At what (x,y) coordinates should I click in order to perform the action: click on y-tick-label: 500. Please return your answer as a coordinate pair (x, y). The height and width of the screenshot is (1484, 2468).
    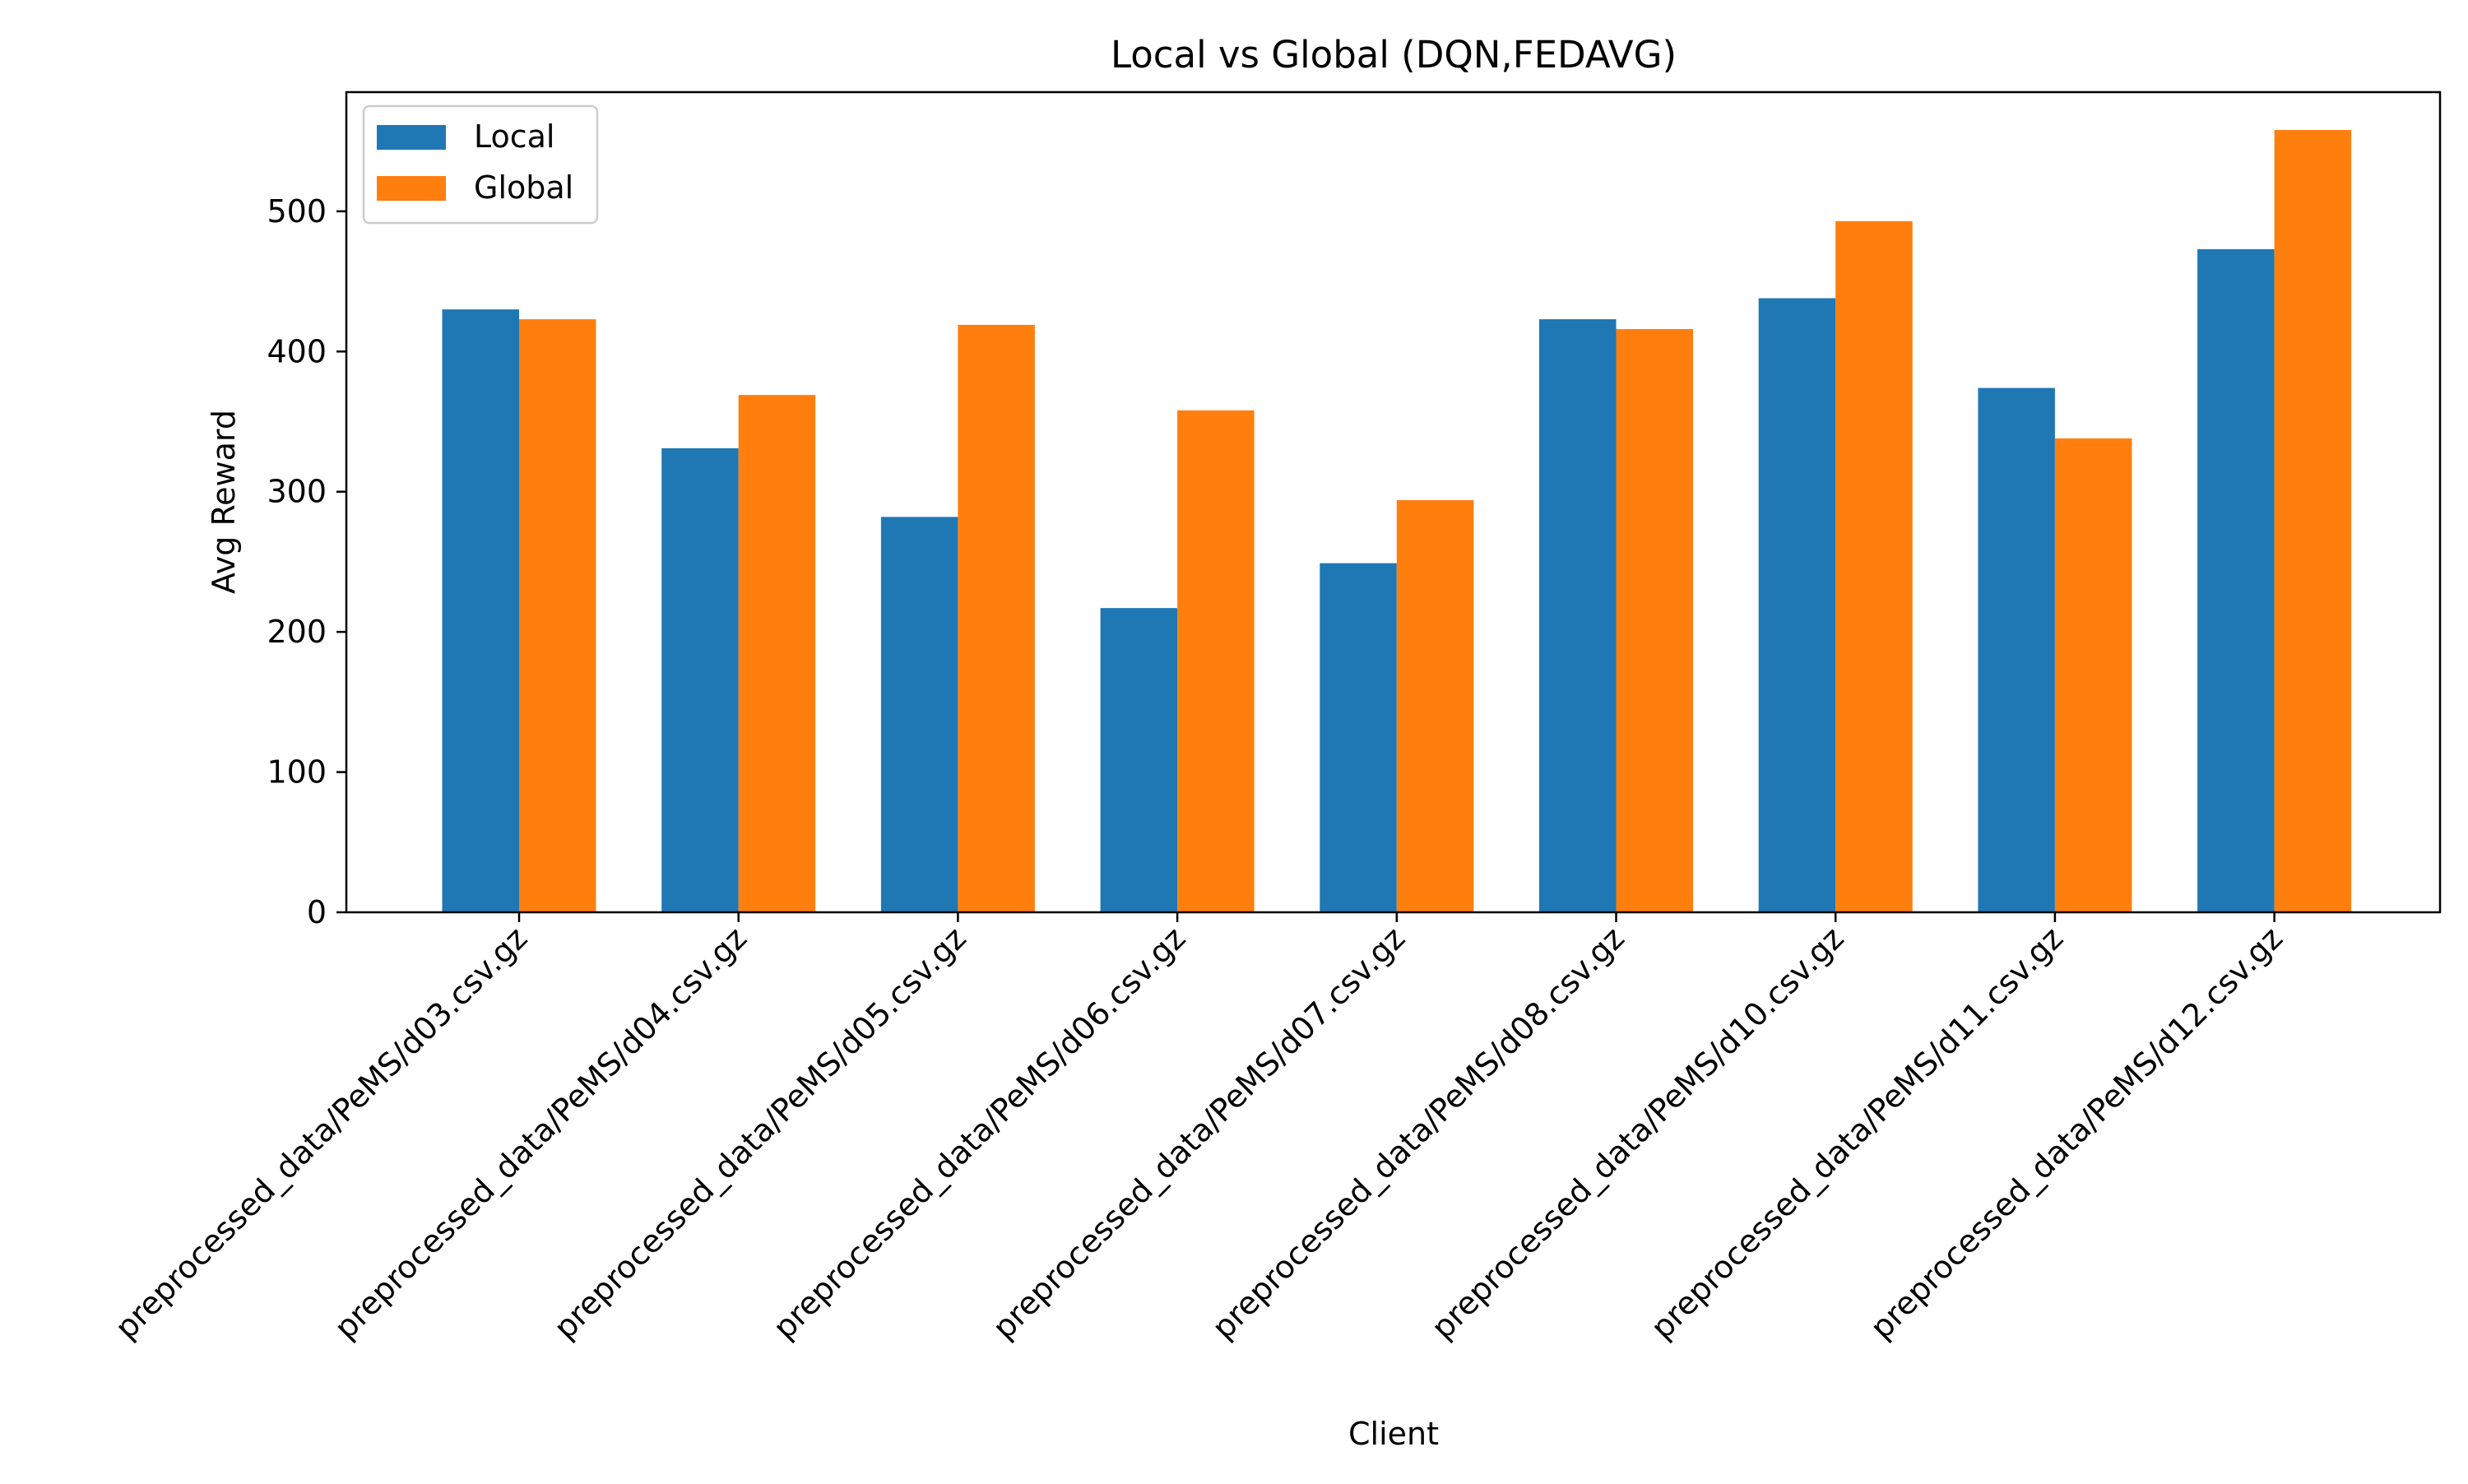
    Looking at the image, I should click on (297, 211).